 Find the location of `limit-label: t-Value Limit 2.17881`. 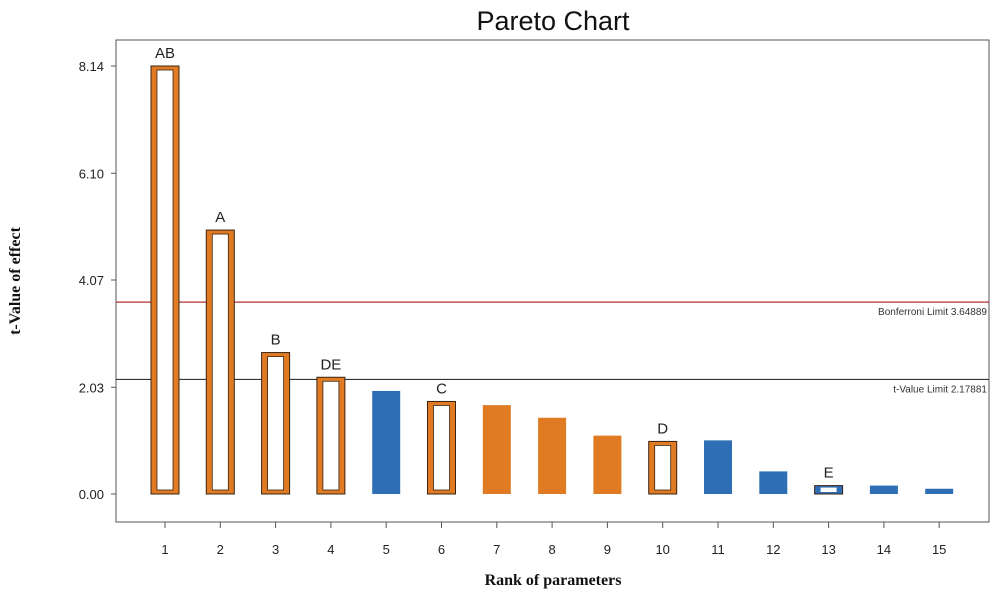

limit-label: t-Value Limit 2.17881 is located at coordinates (940, 389).